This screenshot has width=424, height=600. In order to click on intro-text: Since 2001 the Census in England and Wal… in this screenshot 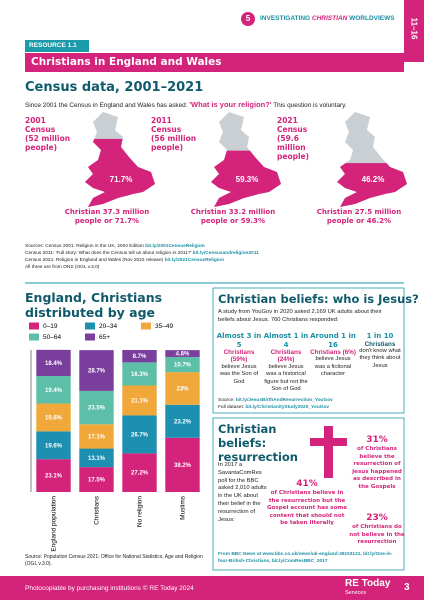, I will do `click(107, 105)`.